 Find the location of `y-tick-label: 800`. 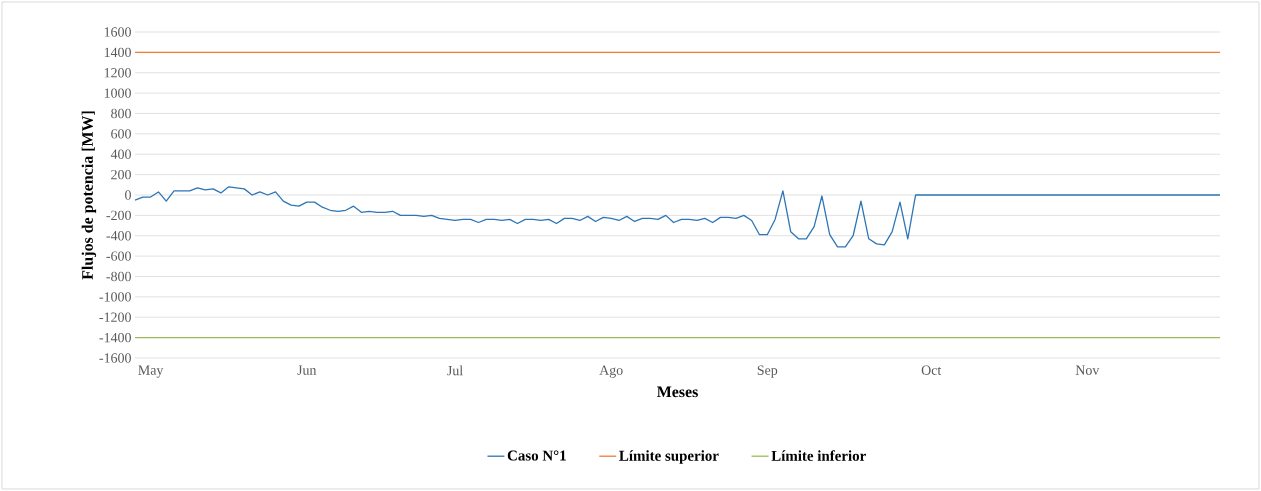

y-tick-label: 800 is located at coordinates (121, 113).